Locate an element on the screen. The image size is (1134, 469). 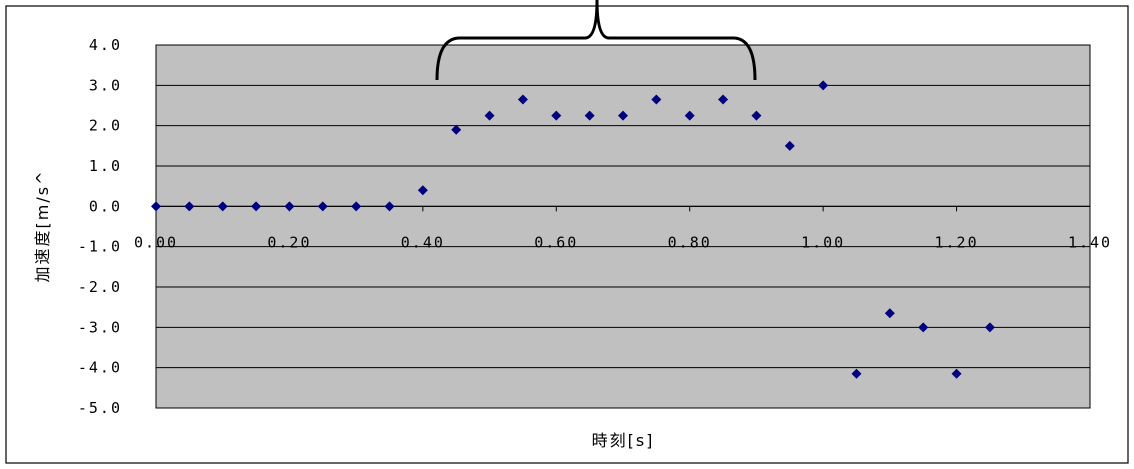
x-tick-label: 0.00 is located at coordinates (156, 242).